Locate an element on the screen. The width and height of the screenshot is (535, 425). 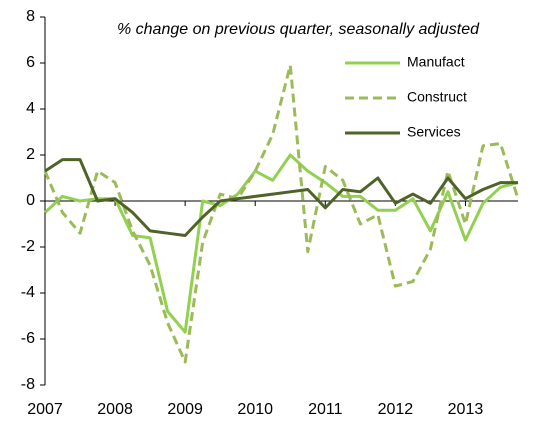
y-tick-label: 0 is located at coordinates (30, 200).